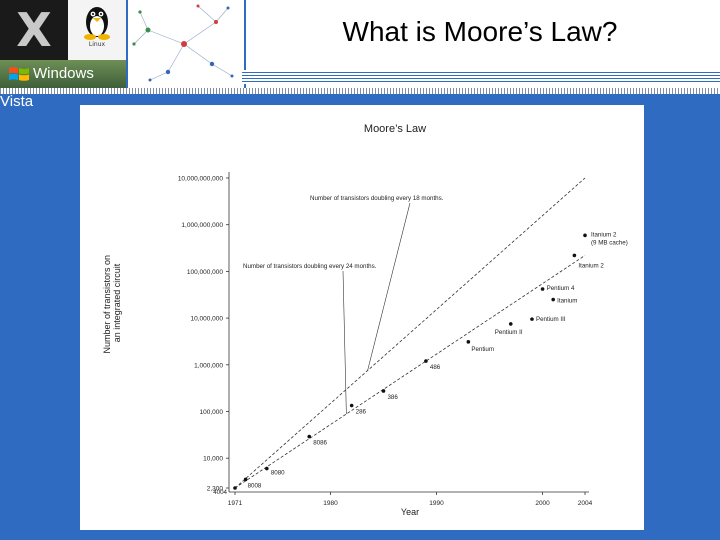 This screenshot has width=720, height=540. I want to click on processor-label: 8080, so click(278, 473).